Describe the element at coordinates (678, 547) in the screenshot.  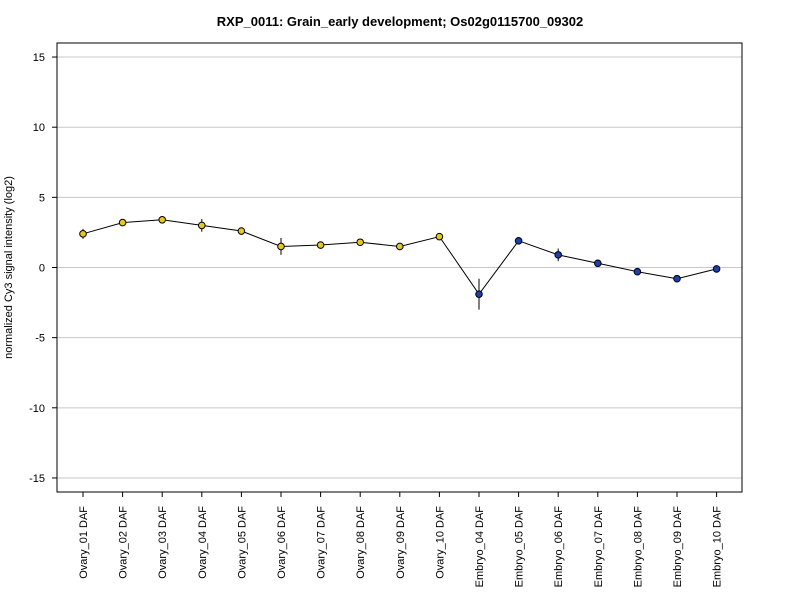
I see `x-tick-label: Embryo_09 DAF` at that location.